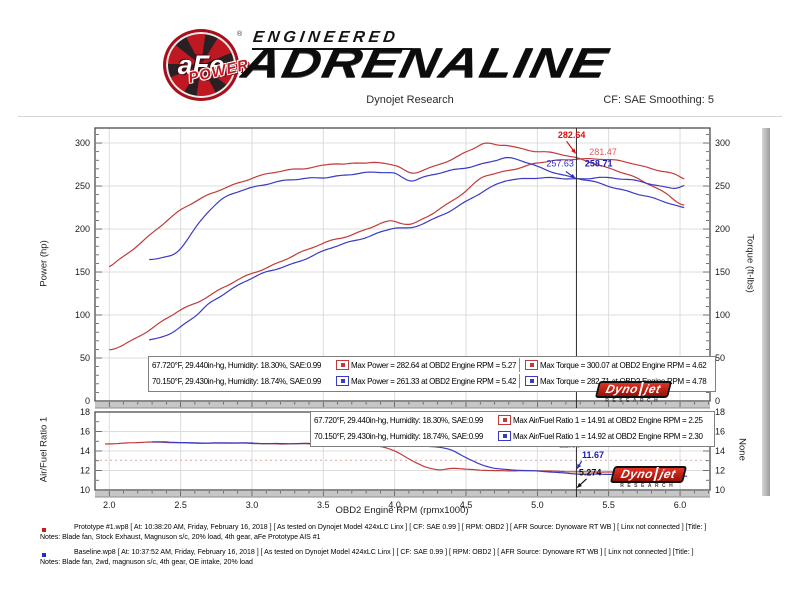  What do you see at coordinates (44, 530) in the screenshot?
I see `red-run-bullet` at bounding box center [44, 530].